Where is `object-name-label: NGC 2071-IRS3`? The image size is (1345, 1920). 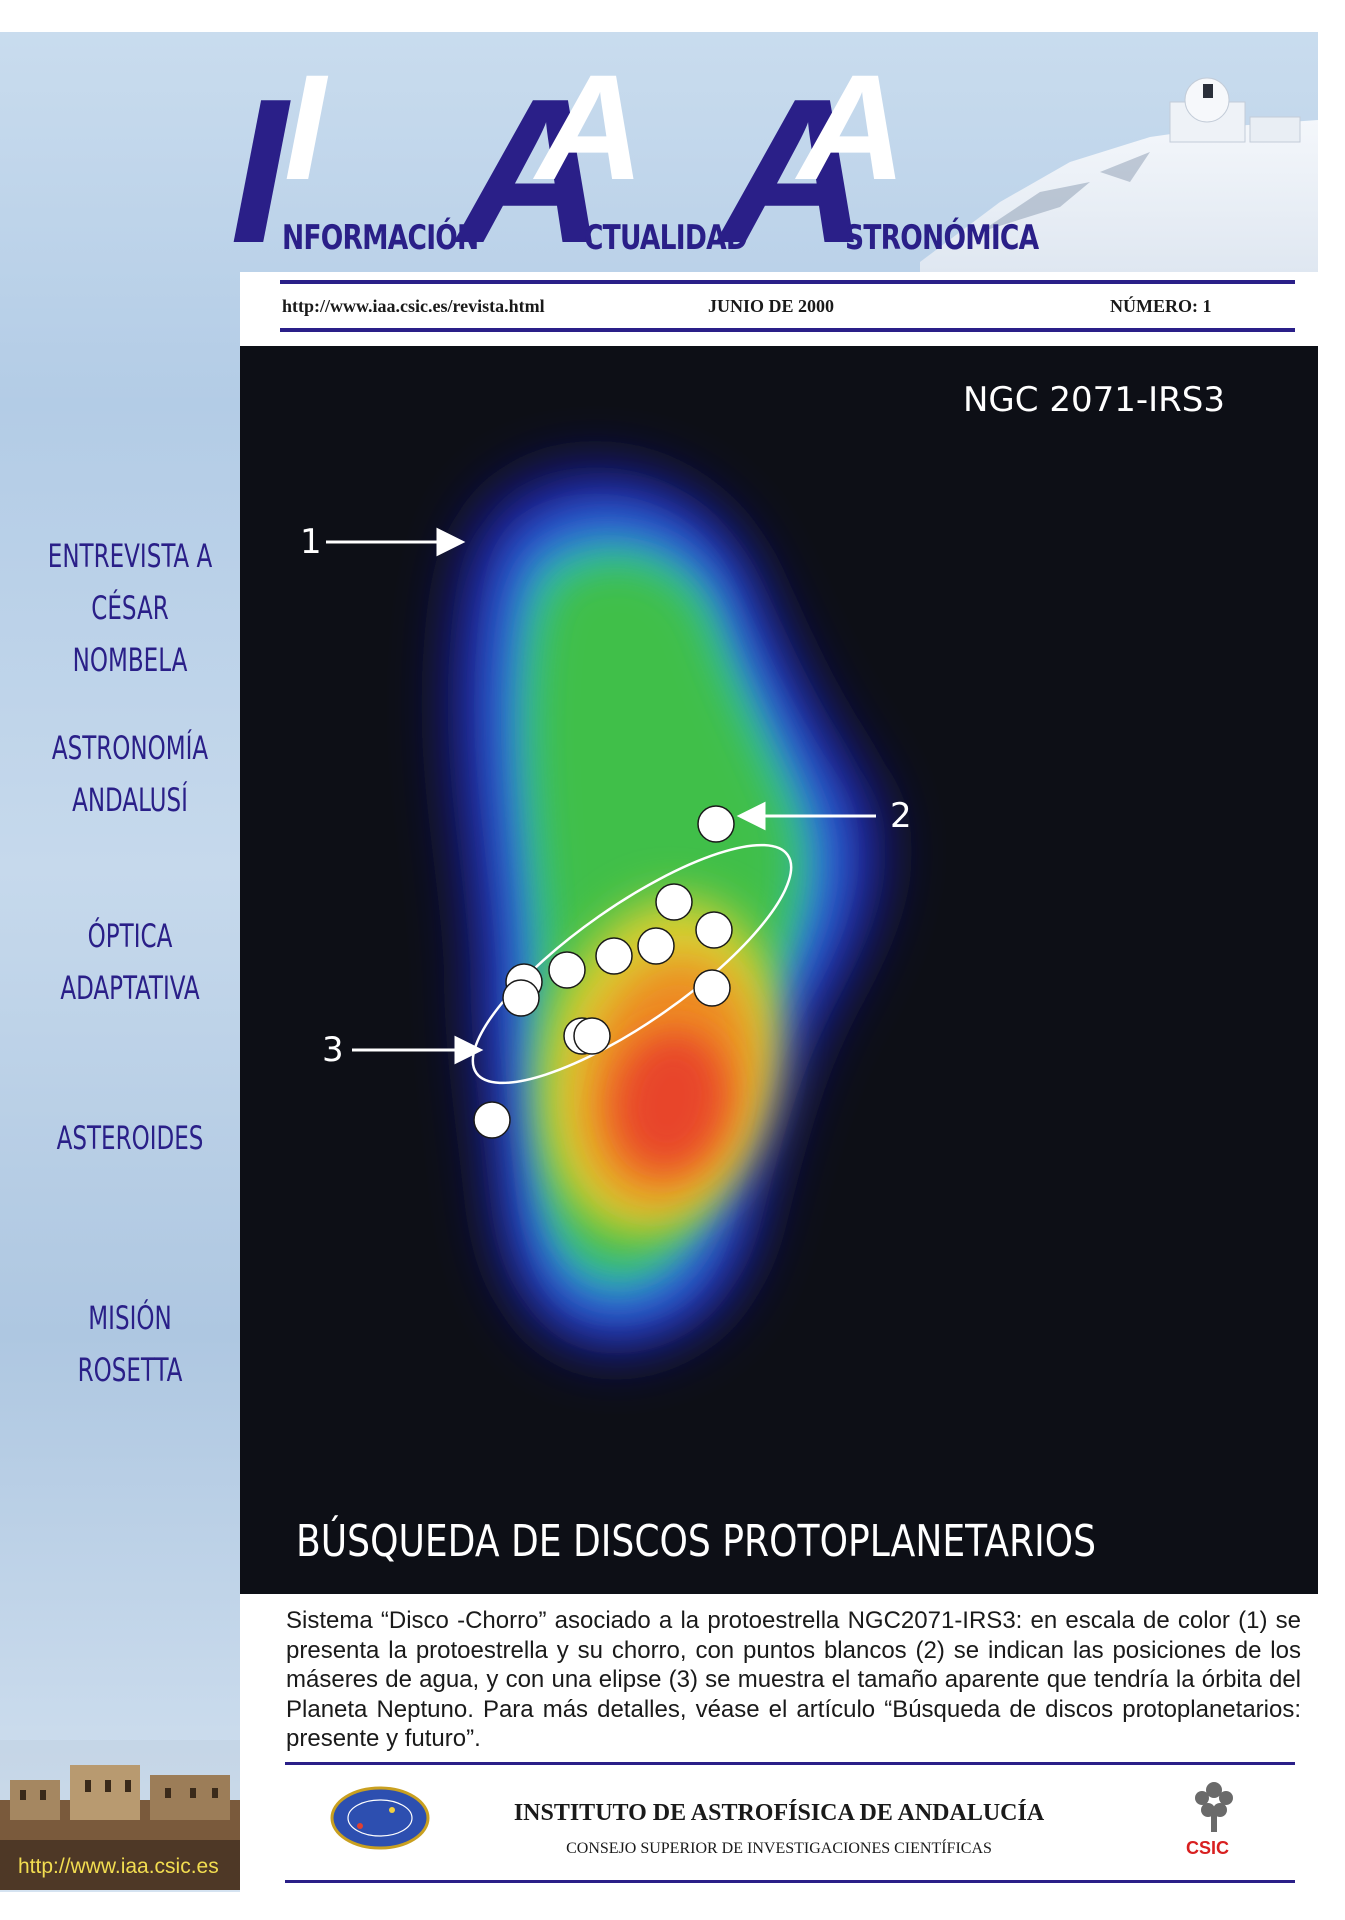
object-name-label: NGC 2071-IRS3 is located at coordinates (1094, 400).